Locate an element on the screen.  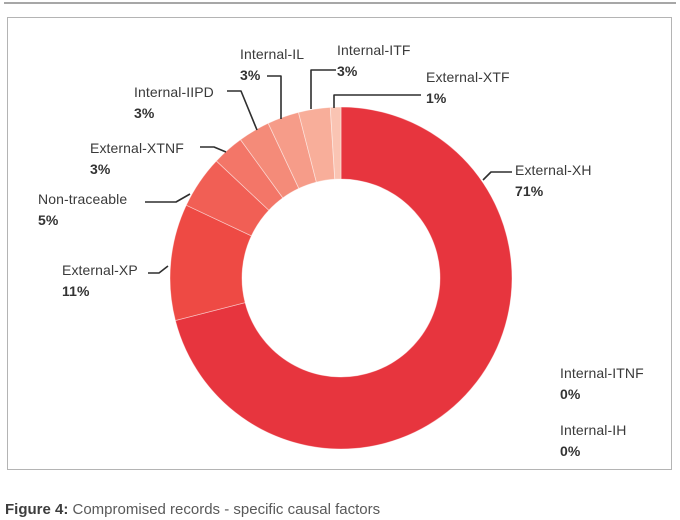
slice-label-name: Internal-ITF is located at coordinates (374, 50).